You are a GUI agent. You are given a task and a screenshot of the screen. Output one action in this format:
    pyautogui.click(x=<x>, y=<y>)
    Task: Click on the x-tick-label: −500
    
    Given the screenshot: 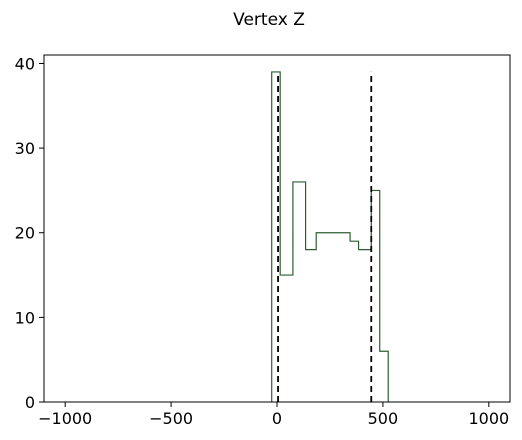 What is the action you would take?
    pyautogui.click(x=171, y=418)
    